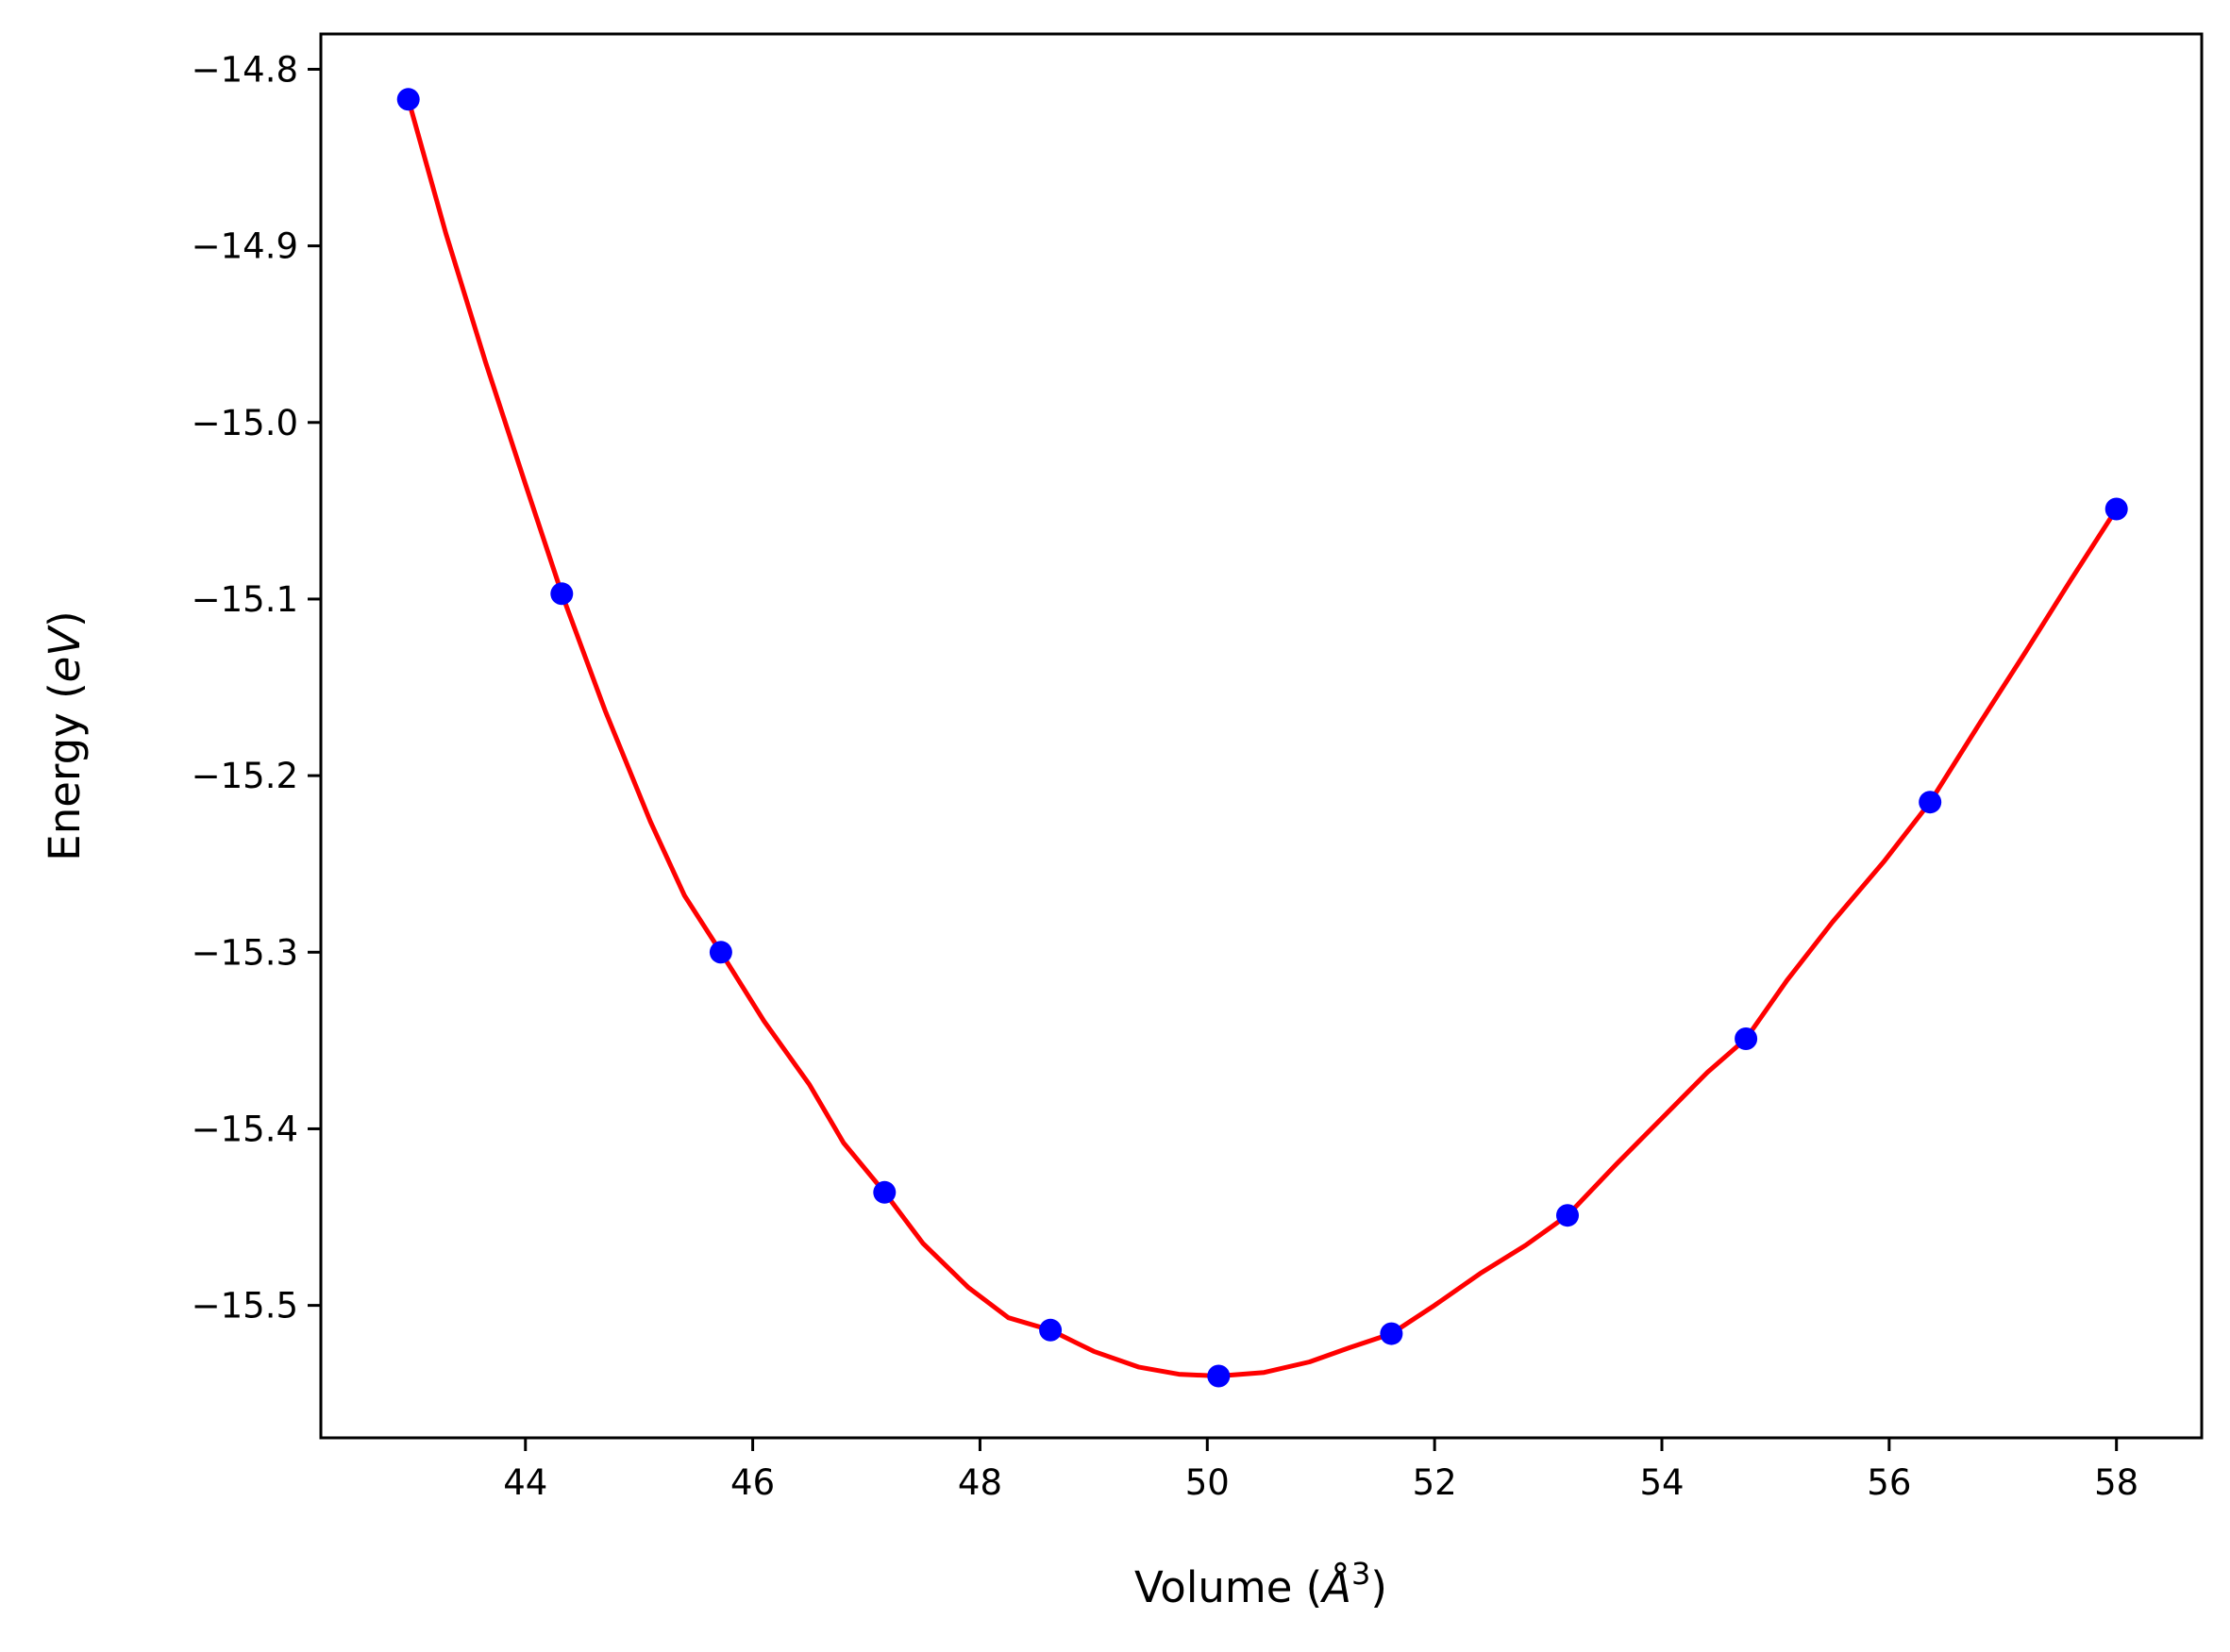 The width and height of the screenshot is (2230, 1652). What do you see at coordinates (245, 69) in the screenshot?
I see `y-tick-label: −14.8` at bounding box center [245, 69].